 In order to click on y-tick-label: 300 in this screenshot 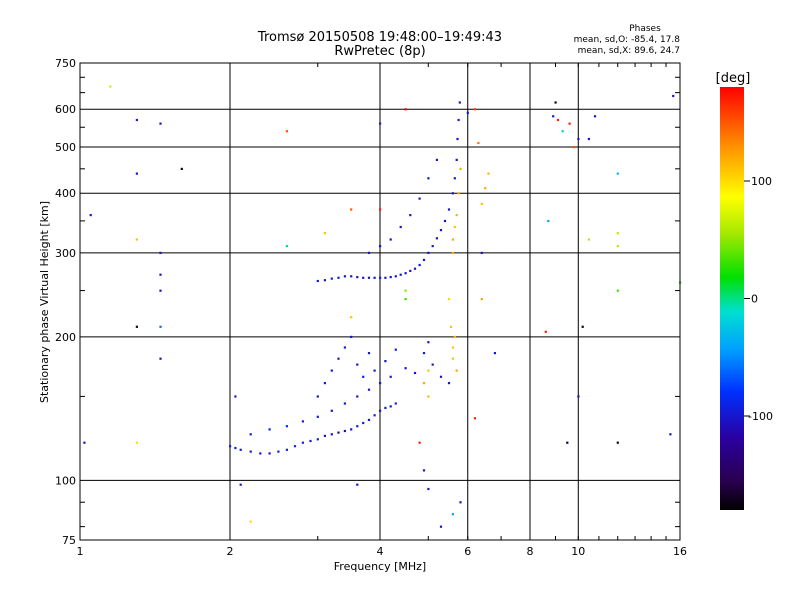, I will do `click(65, 253)`.